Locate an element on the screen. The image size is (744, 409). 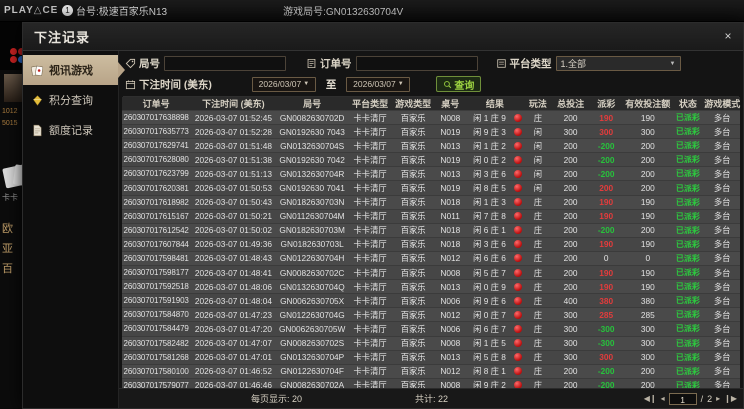
col-total-bet: 总投注 is located at coordinates (570, 104).